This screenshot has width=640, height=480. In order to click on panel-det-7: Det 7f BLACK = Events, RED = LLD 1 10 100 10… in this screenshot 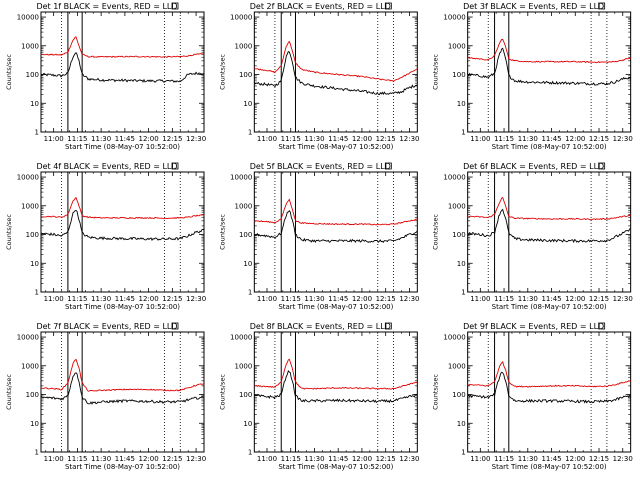, I will do `click(105, 396)`.